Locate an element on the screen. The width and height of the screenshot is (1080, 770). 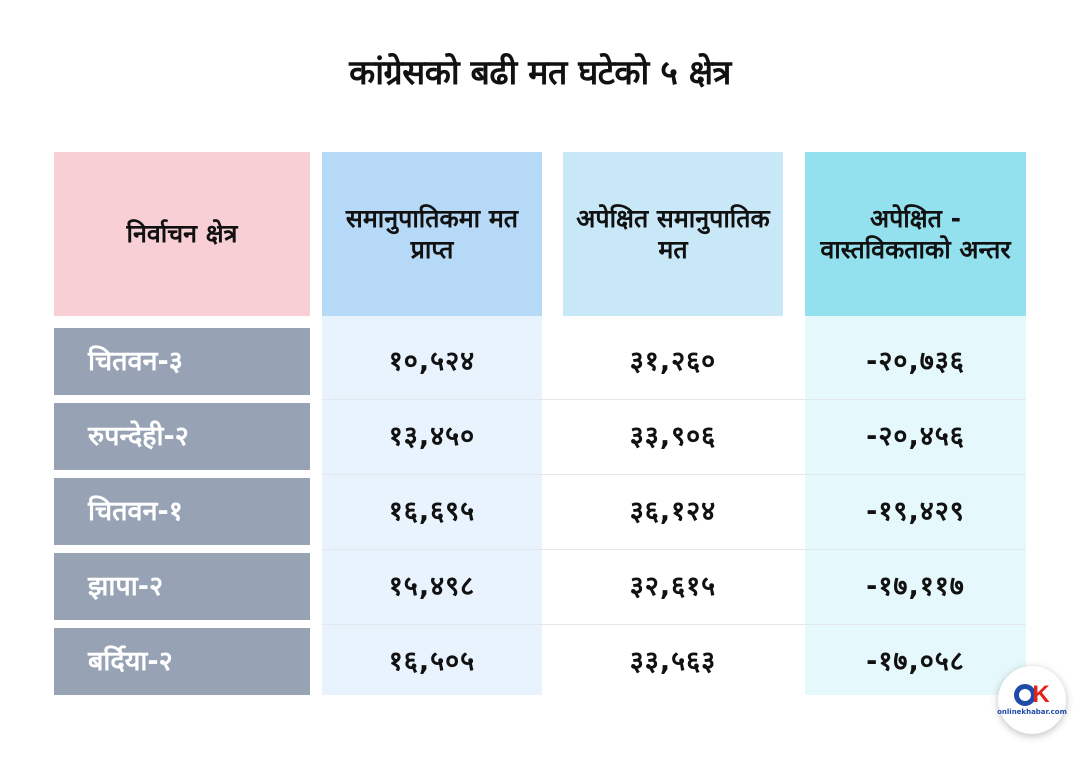
table-cell: ३२,६१५ is located at coordinates (673, 586).